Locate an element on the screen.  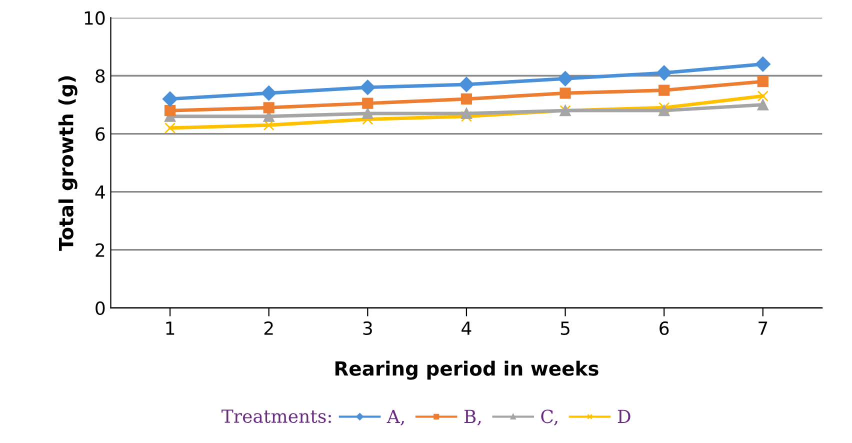
x-tick-label: 4 is located at coordinates (467, 328).